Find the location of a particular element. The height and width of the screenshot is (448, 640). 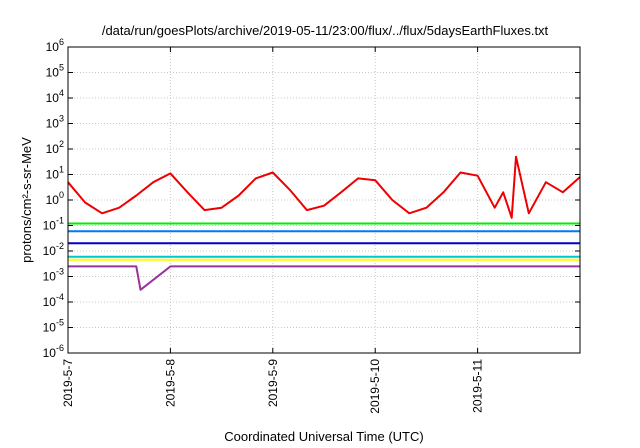

y-tick-label: 10⁻⁶ is located at coordinates (53, 351).